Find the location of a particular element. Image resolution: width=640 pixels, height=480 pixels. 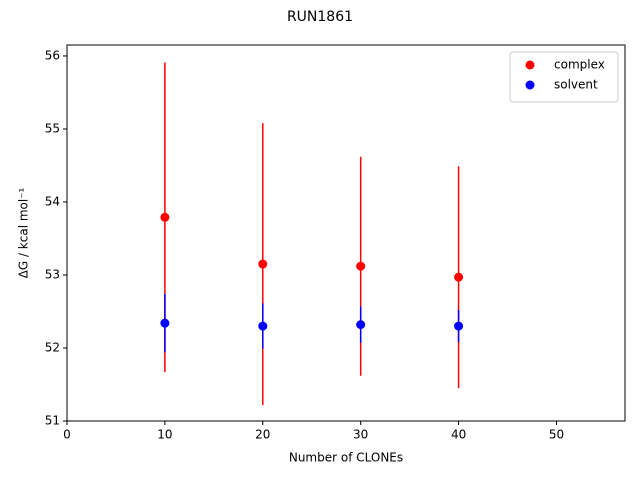

x-tick-label: 30 is located at coordinates (360, 435).